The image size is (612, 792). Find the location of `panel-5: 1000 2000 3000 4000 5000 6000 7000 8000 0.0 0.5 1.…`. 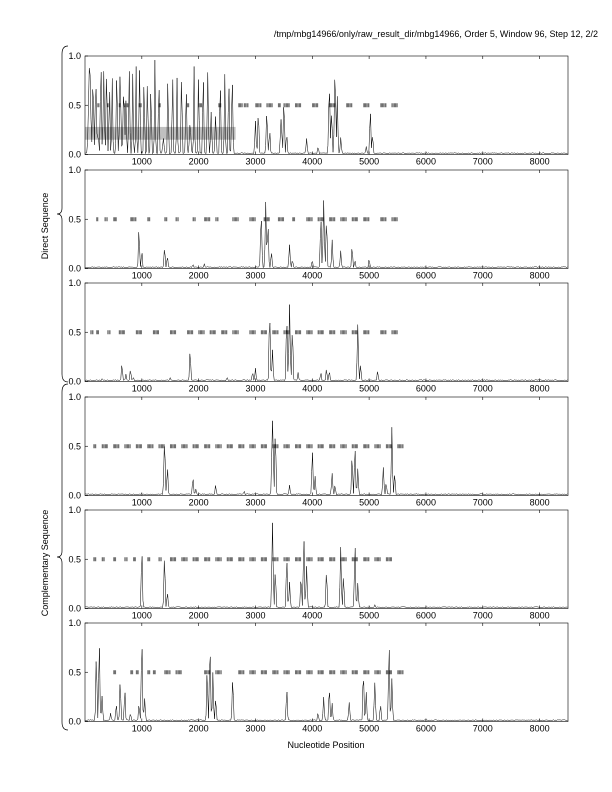

panel-5: 1000 2000 3000 4000 5000 6000 7000 8000 0.0 0.5 1.… is located at coordinates (318, 563).